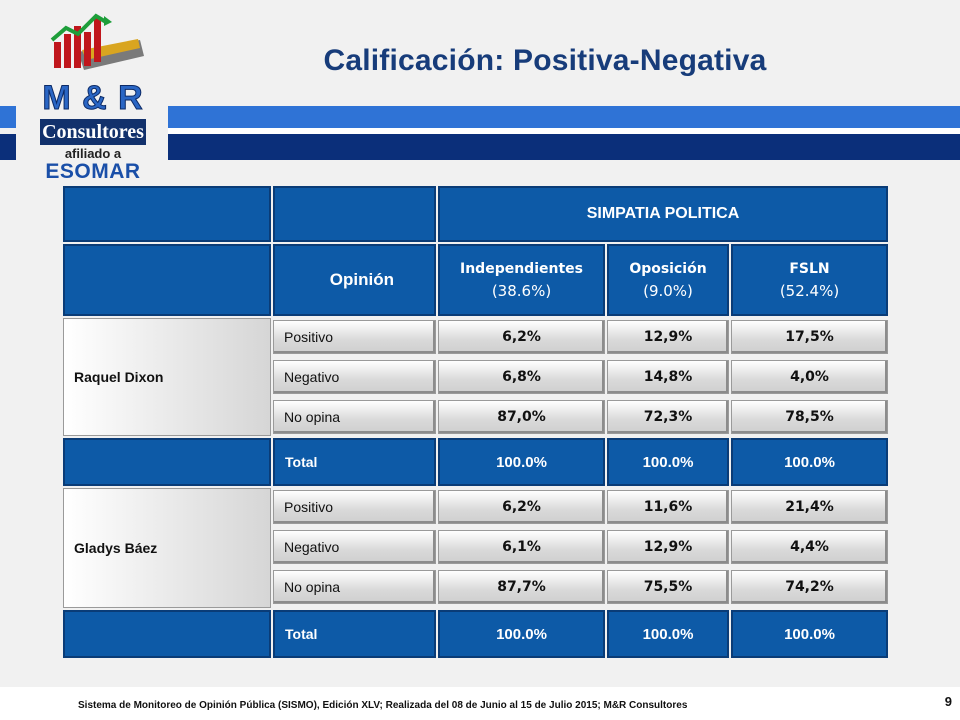 The width and height of the screenshot is (960, 720). Describe the element at coordinates (521, 269) in the screenshot. I see `column-name: Independientes` at that location.